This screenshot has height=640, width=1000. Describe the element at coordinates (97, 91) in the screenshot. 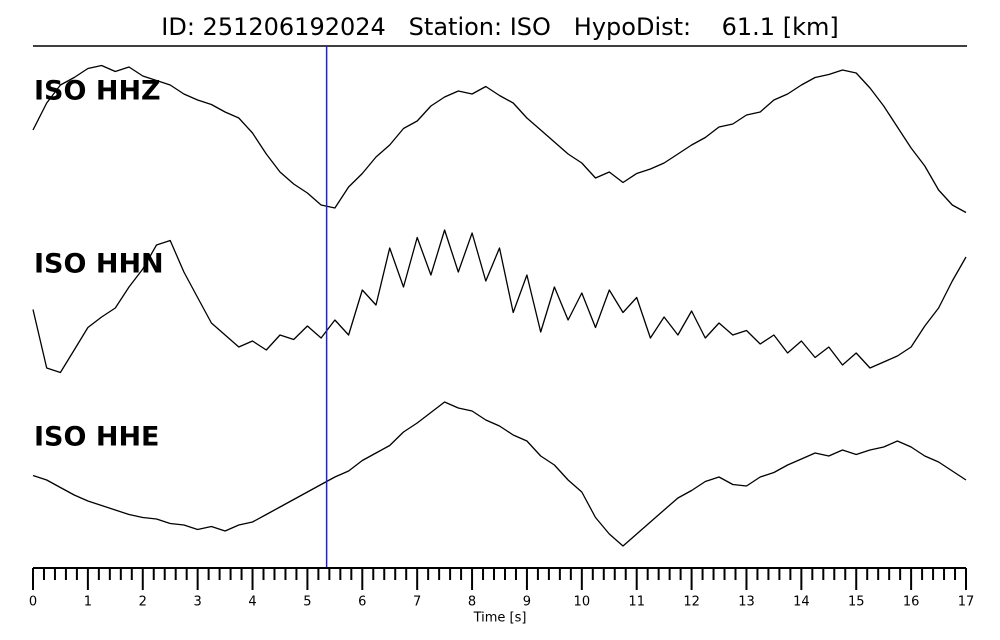

I see `trace-label: ISO HHZ` at that location.